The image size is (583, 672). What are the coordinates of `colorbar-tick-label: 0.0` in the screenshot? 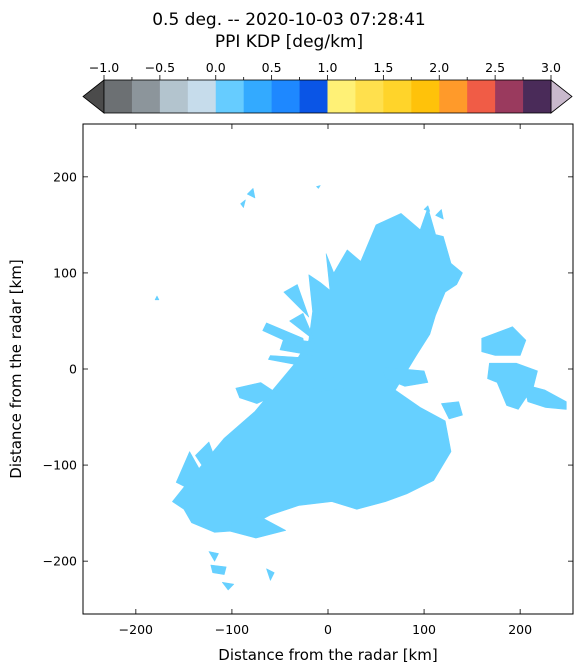 It's located at (216, 67).